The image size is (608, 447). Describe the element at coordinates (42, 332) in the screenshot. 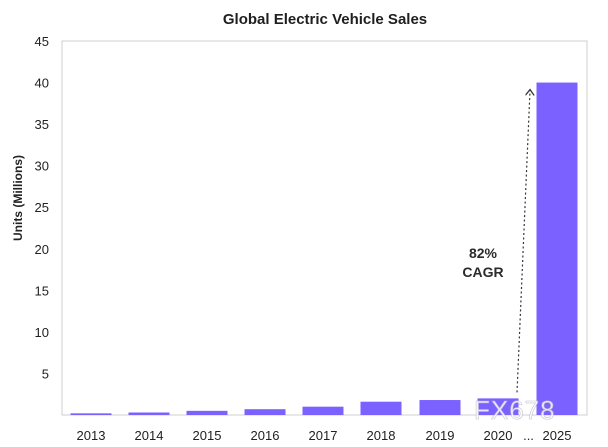

I see `y-tick-label: 10` at that location.